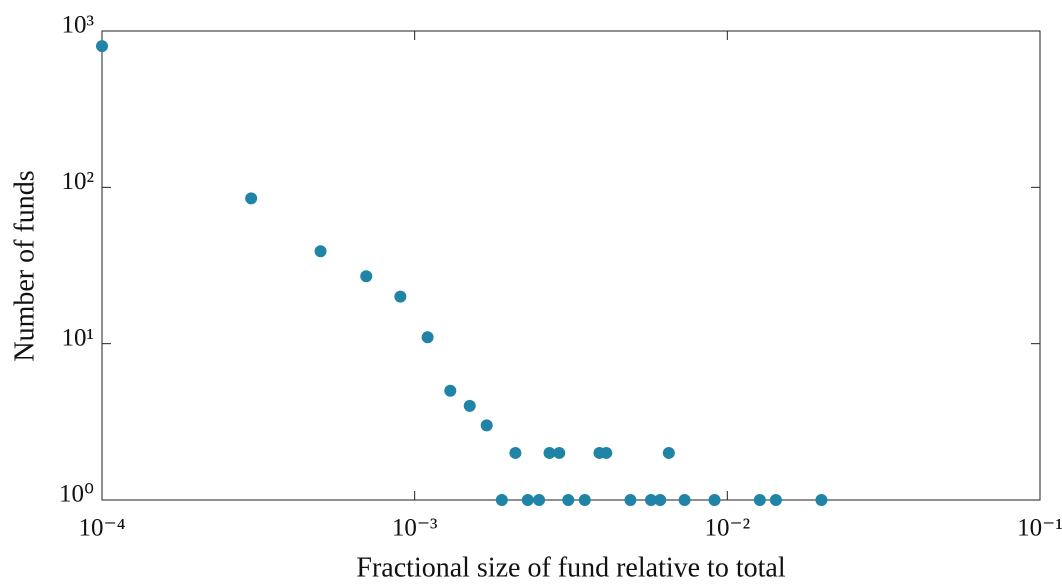  What do you see at coordinates (78, 25) in the screenshot?
I see `y-tick-label: 10³` at bounding box center [78, 25].